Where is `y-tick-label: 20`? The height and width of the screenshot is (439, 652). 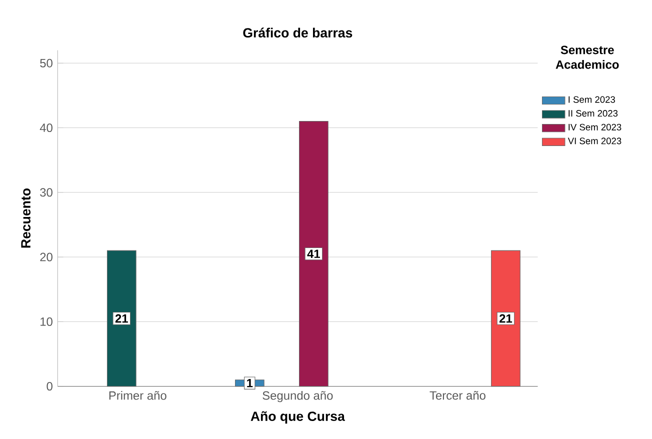
y-tick-label: 20 is located at coordinates (46, 257).